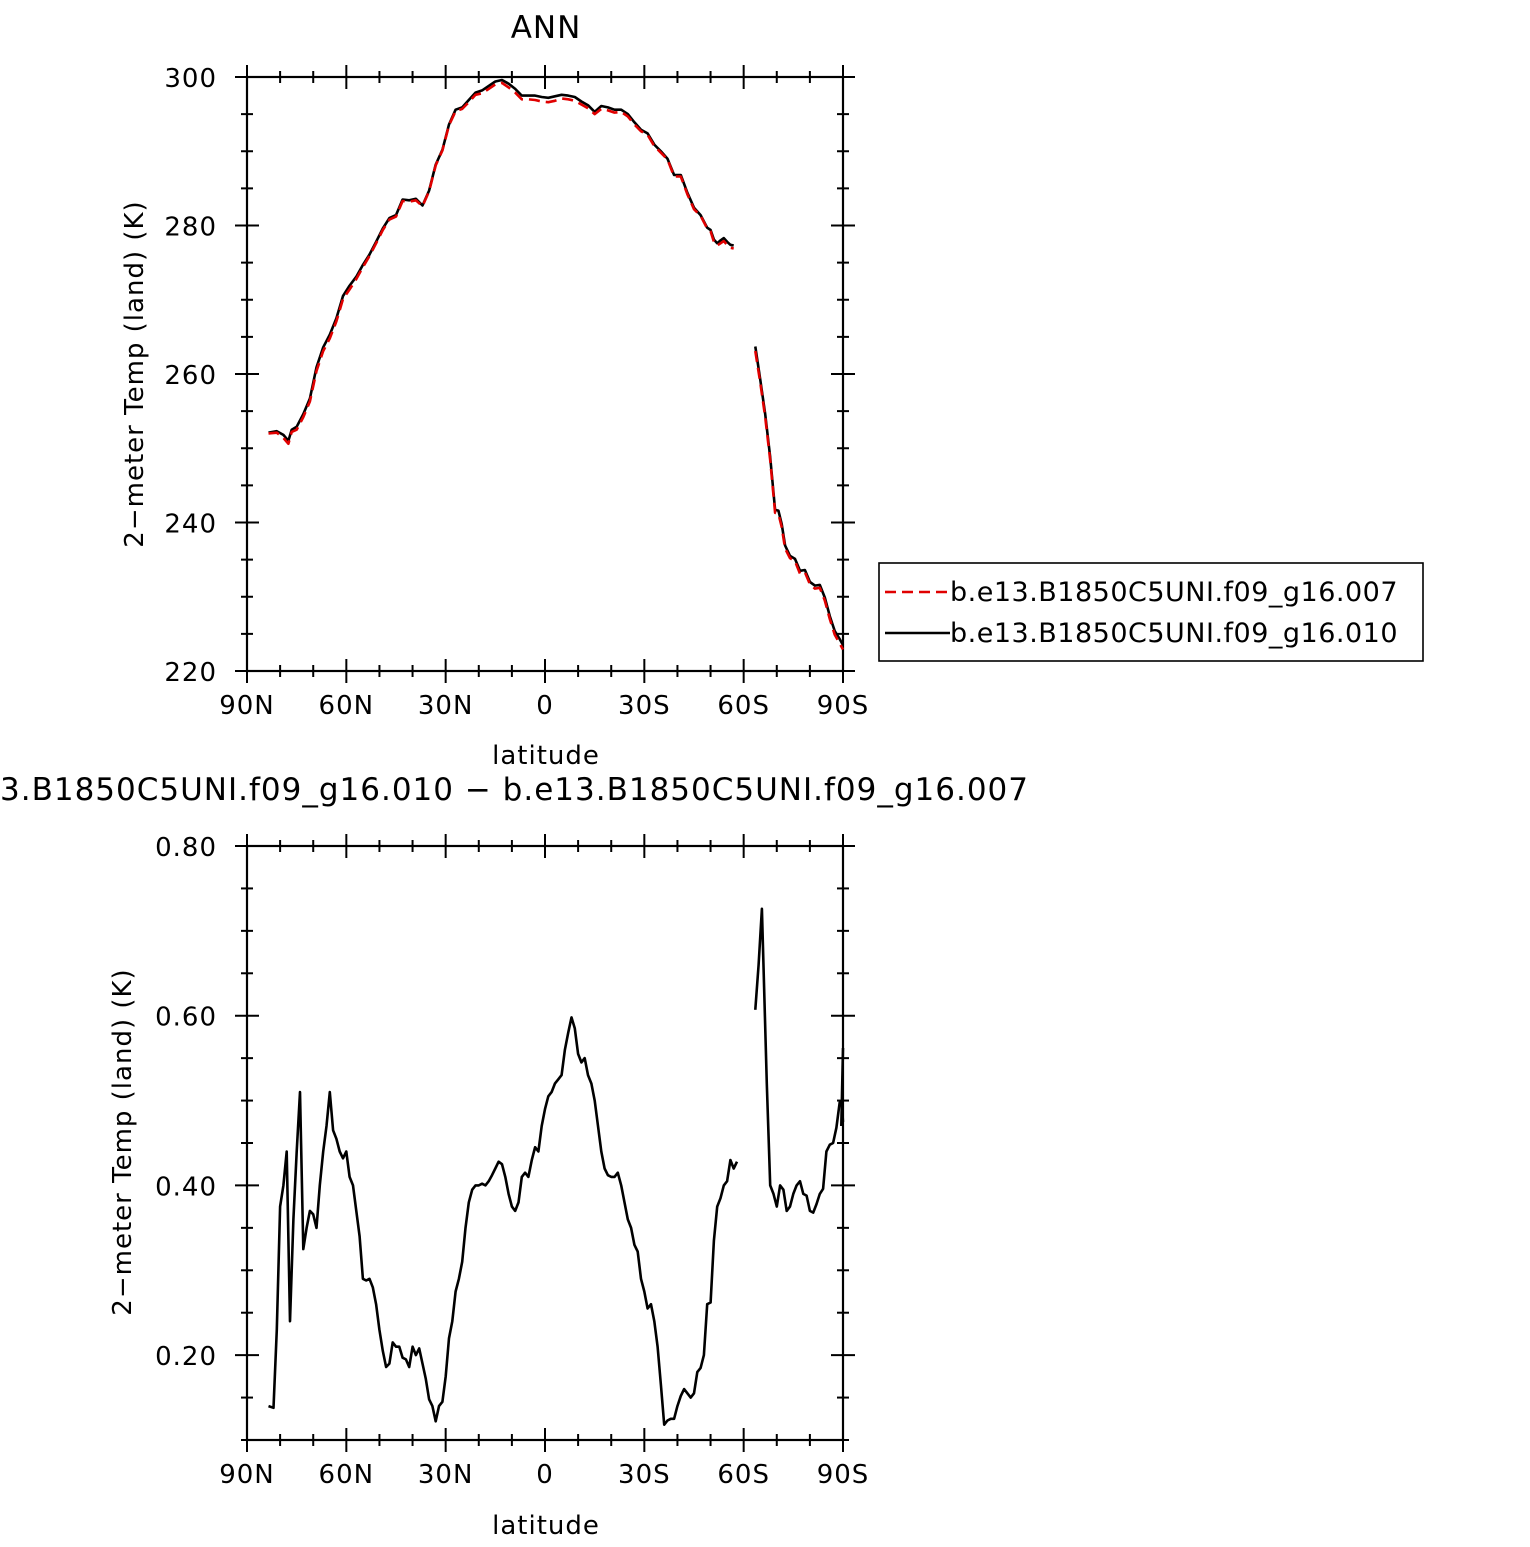 The height and width of the screenshot is (1547, 1530). Describe the element at coordinates (190, 525) in the screenshot. I see `top-y-tick-label: 240` at that location.